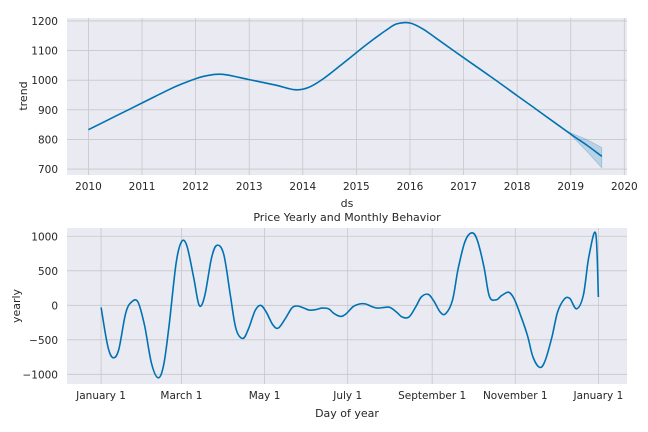 This screenshot has height=432, width=648. What do you see at coordinates (463, 187) in the screenshot?
I see `x-tick-label: 2017` at bounding box center [463, 187].